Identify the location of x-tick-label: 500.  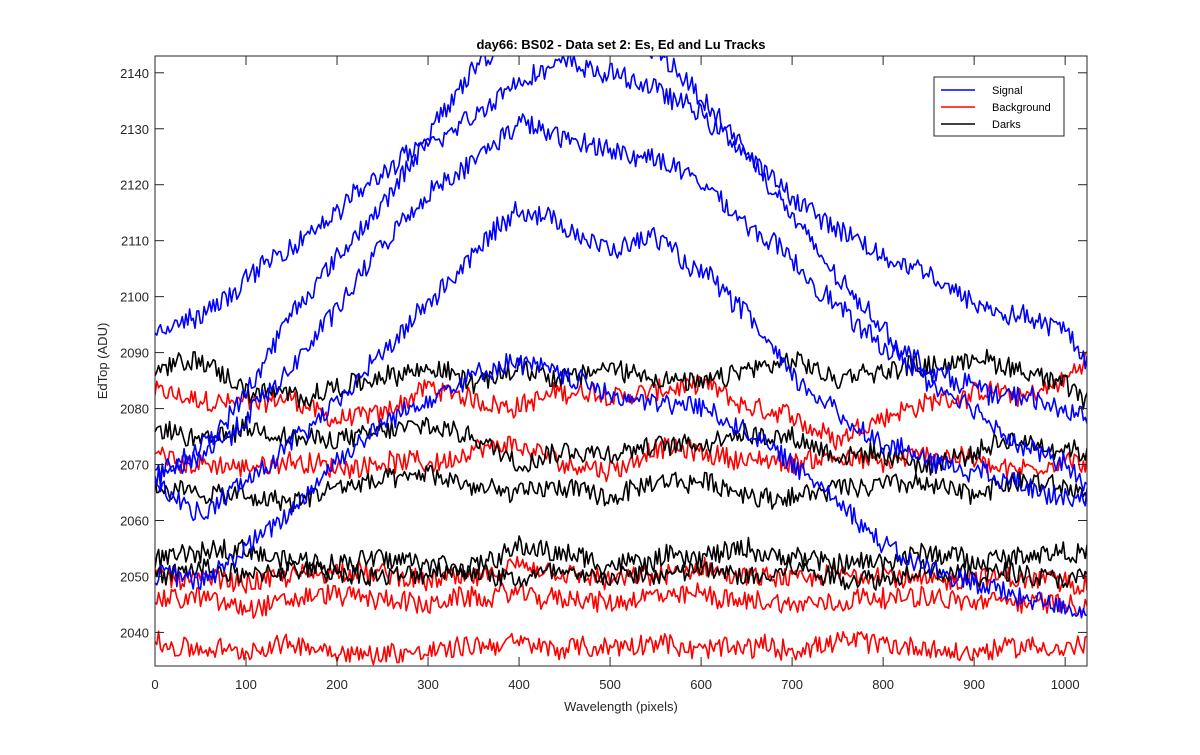
(610, 684).